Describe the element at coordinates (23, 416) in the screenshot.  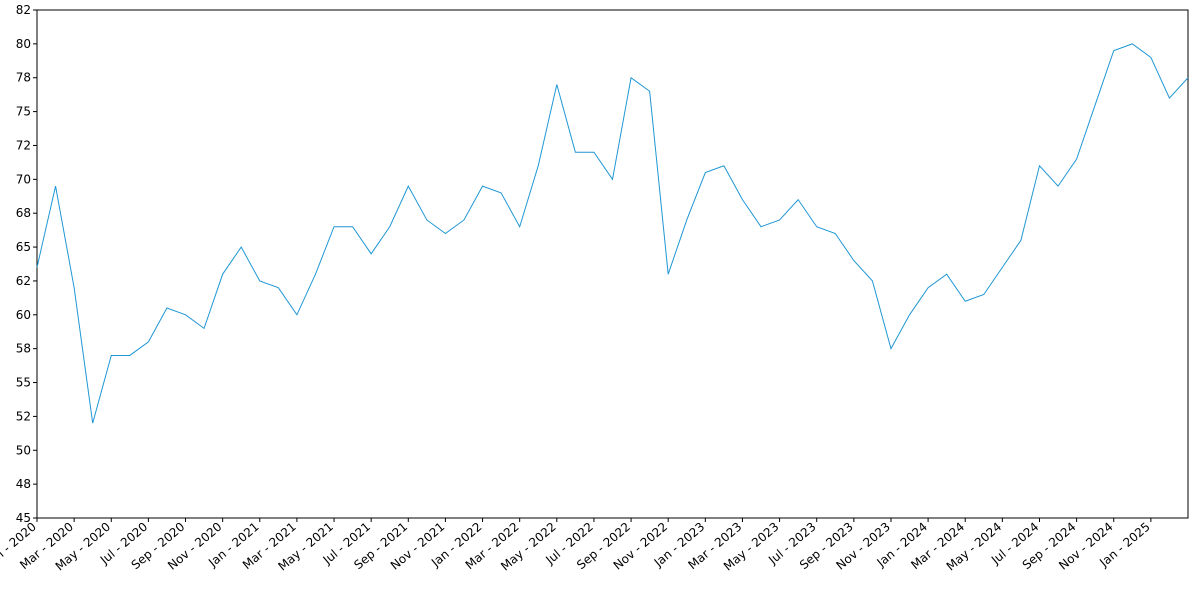
I see `y-tick-label: 52` at that location.